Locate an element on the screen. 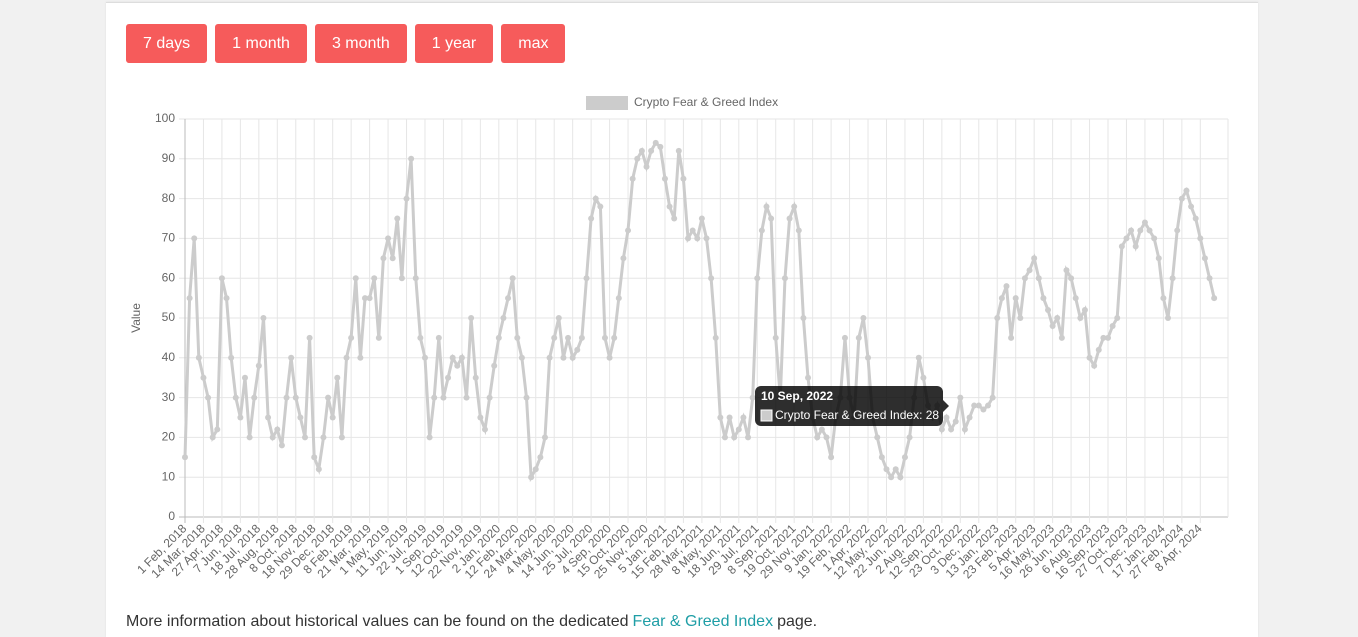  footer-after: page. is located at coordinates (797, 621).